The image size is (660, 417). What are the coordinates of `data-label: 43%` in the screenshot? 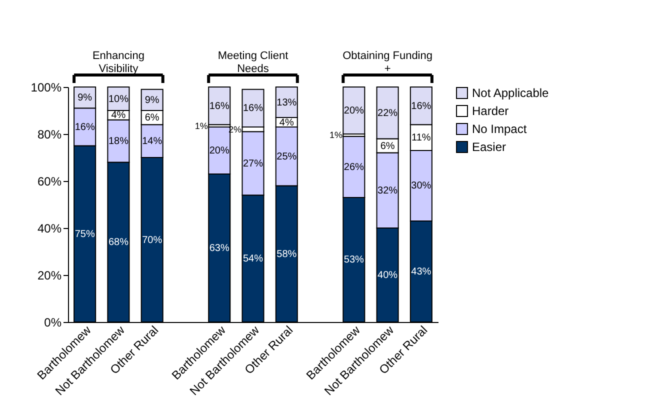 It's located at (421, 272).